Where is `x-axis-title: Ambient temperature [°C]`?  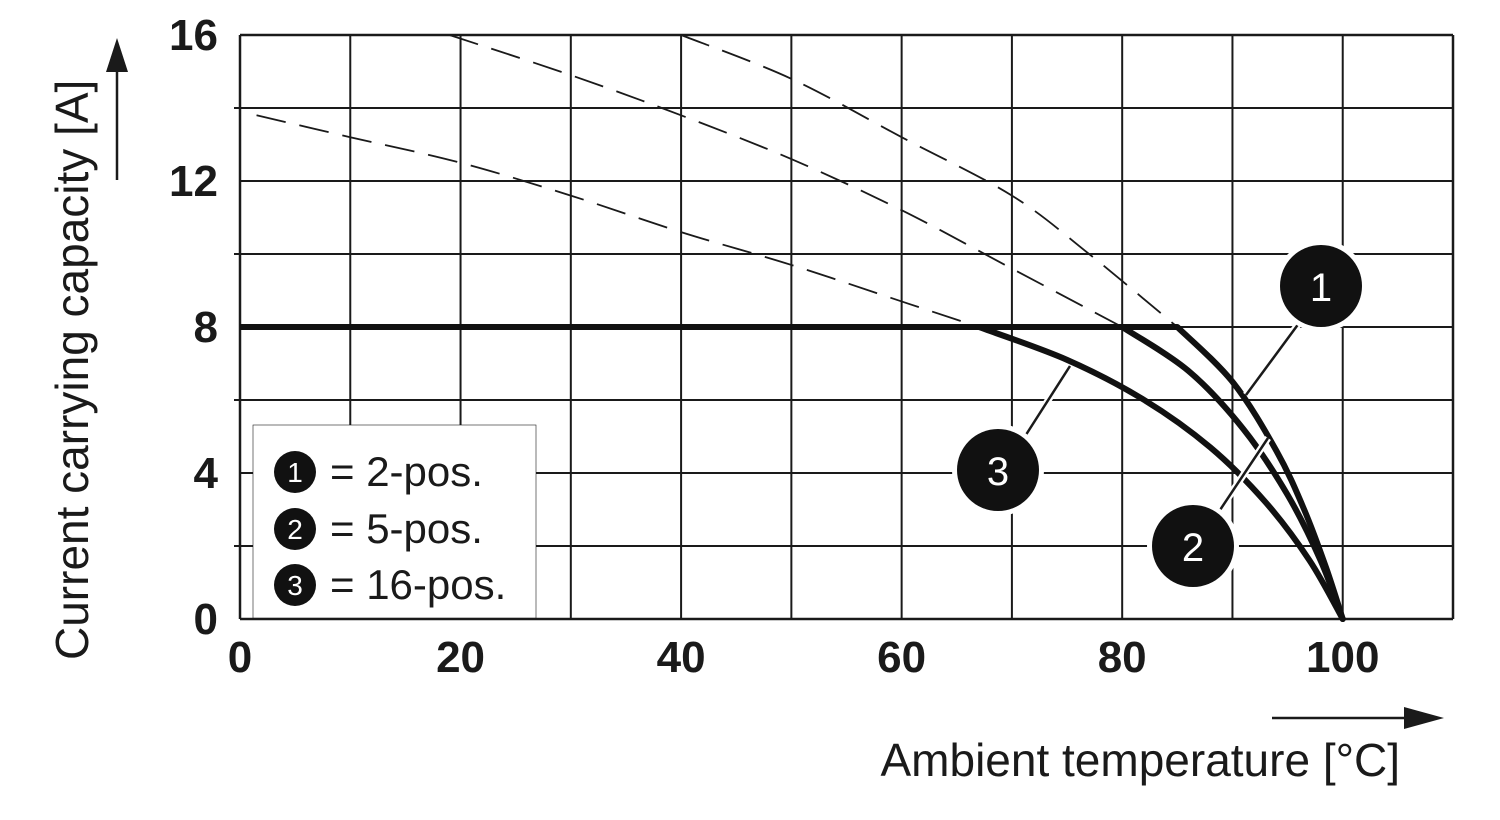 x-axis-title: Ambient temperature [°C] is located at coordinates (1162, 746).